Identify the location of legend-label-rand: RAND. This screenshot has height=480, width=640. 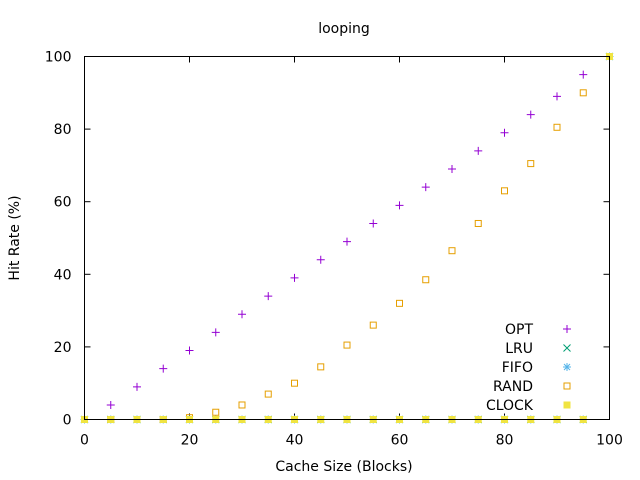
(513, 387).